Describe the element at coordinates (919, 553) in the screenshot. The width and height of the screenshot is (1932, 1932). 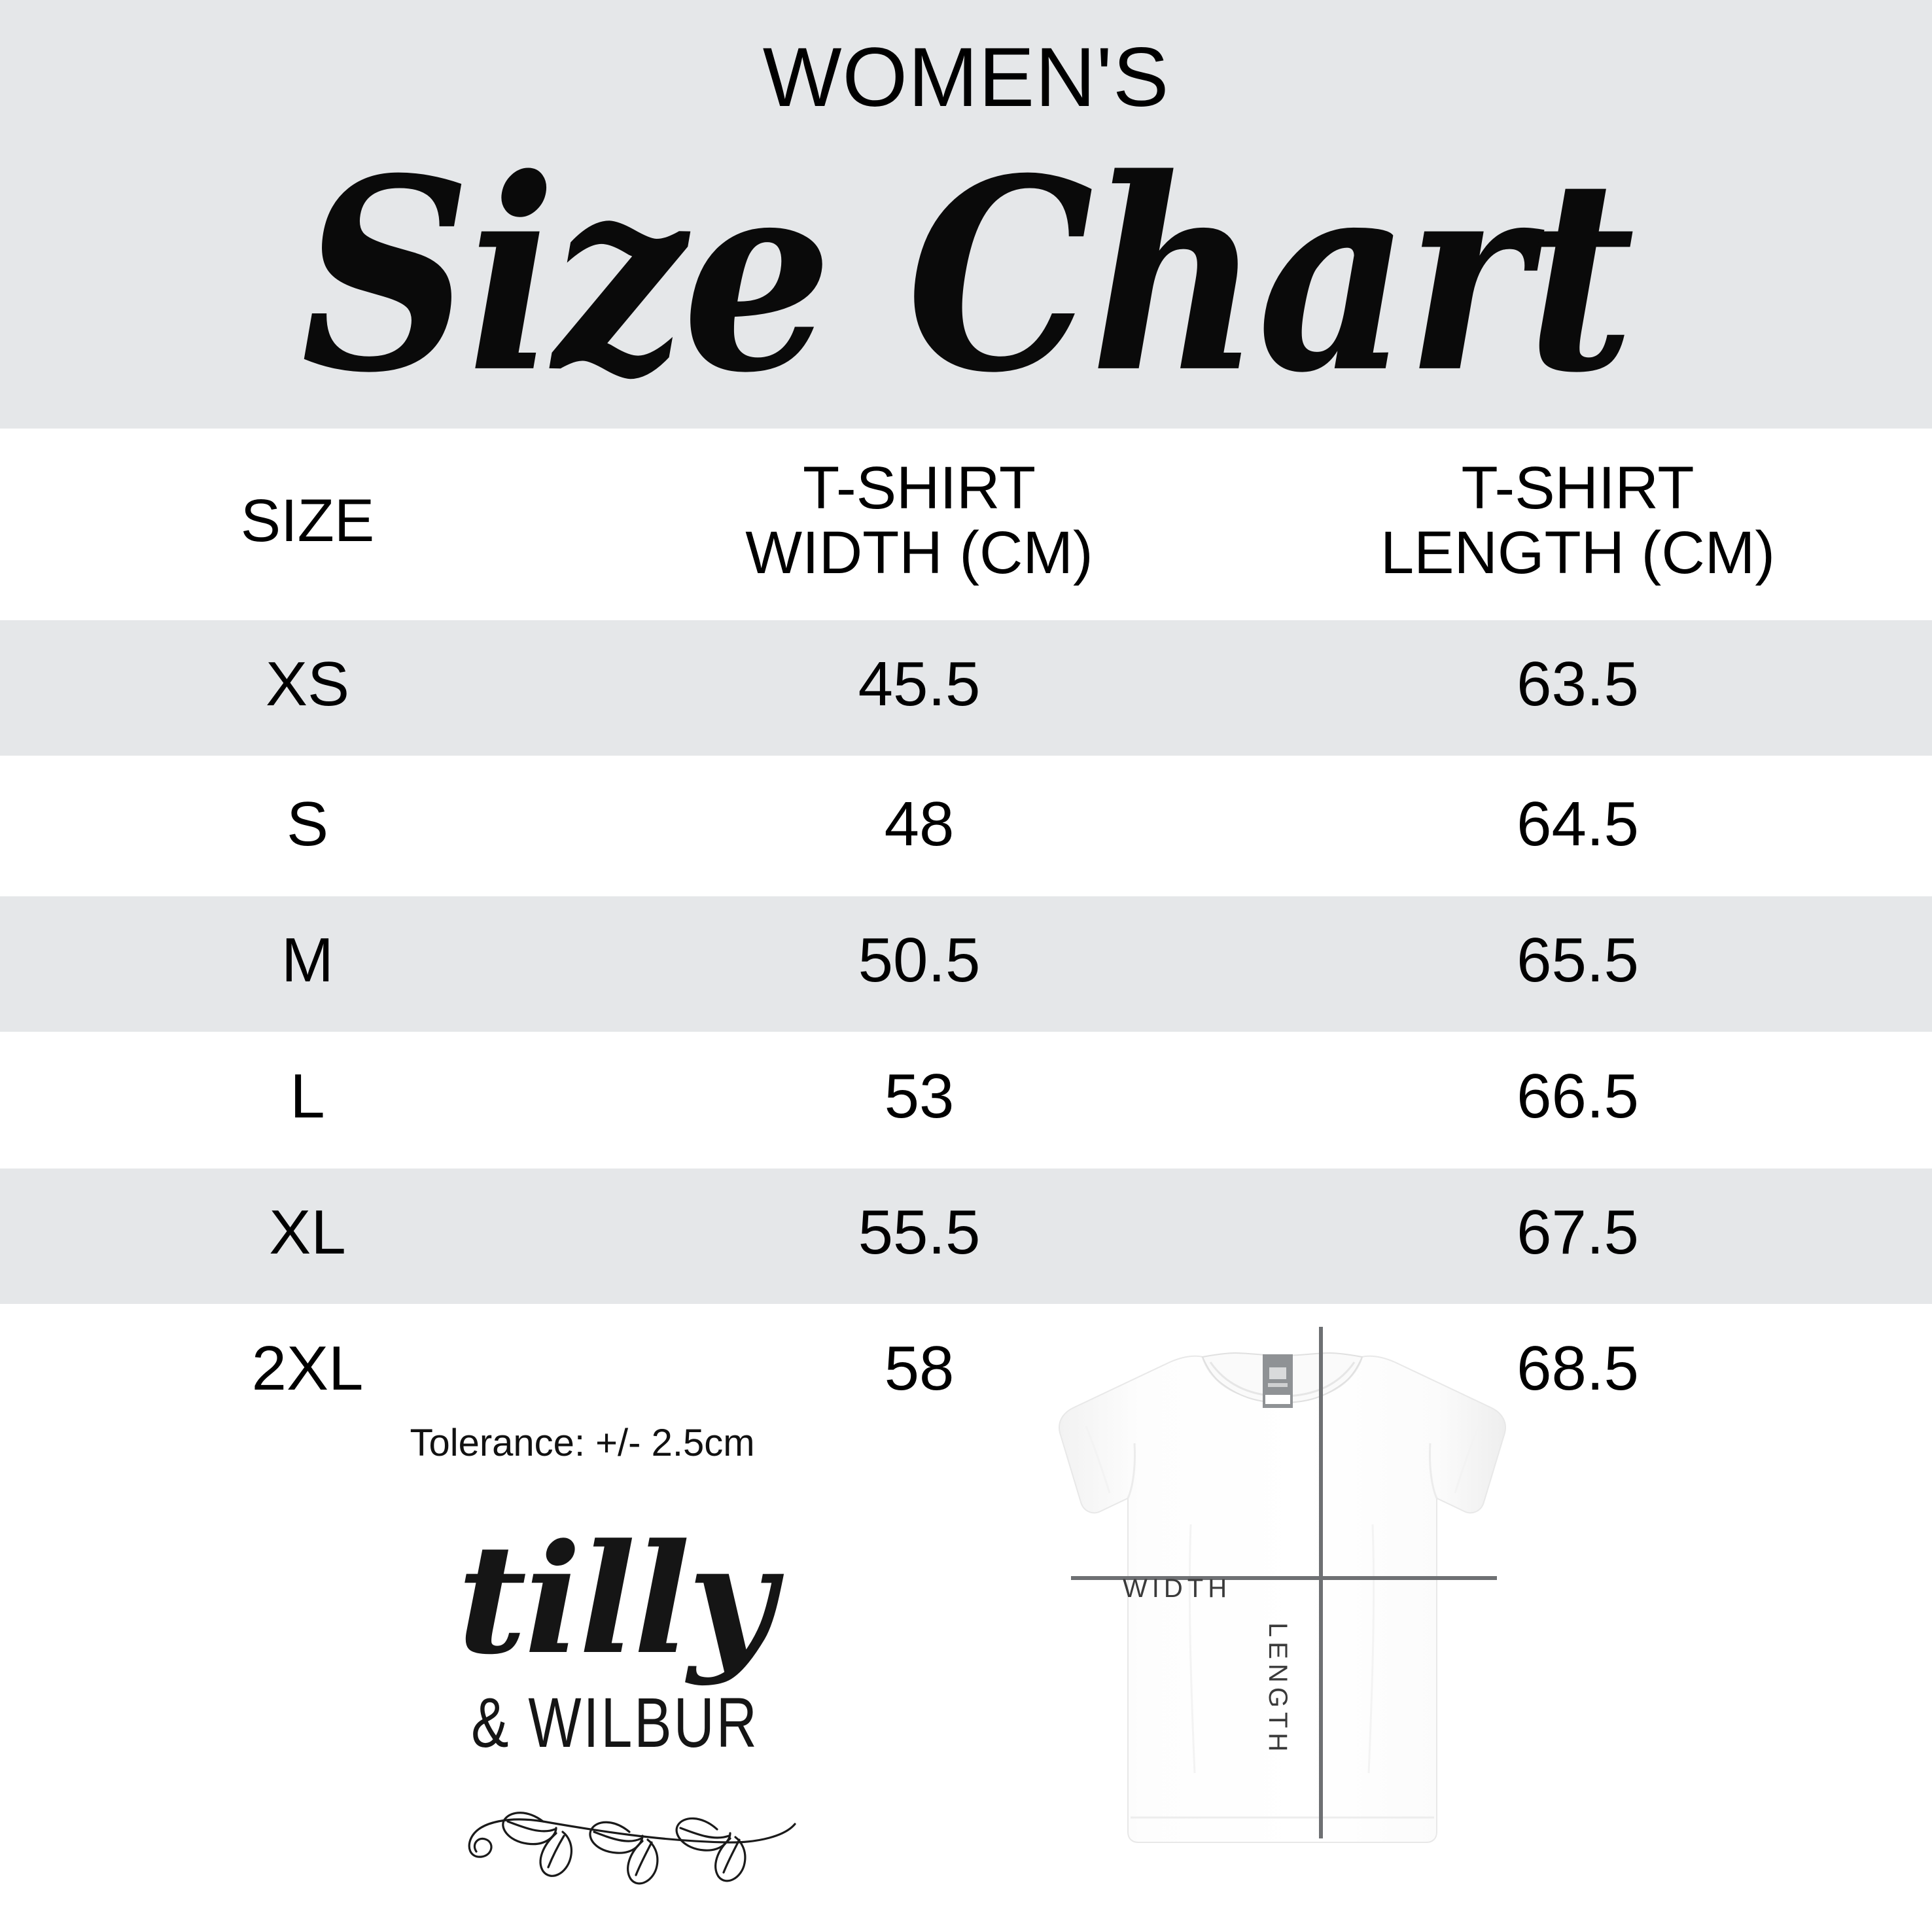
I see `column-header-width-line2: WIDTH (CM)` at that location.